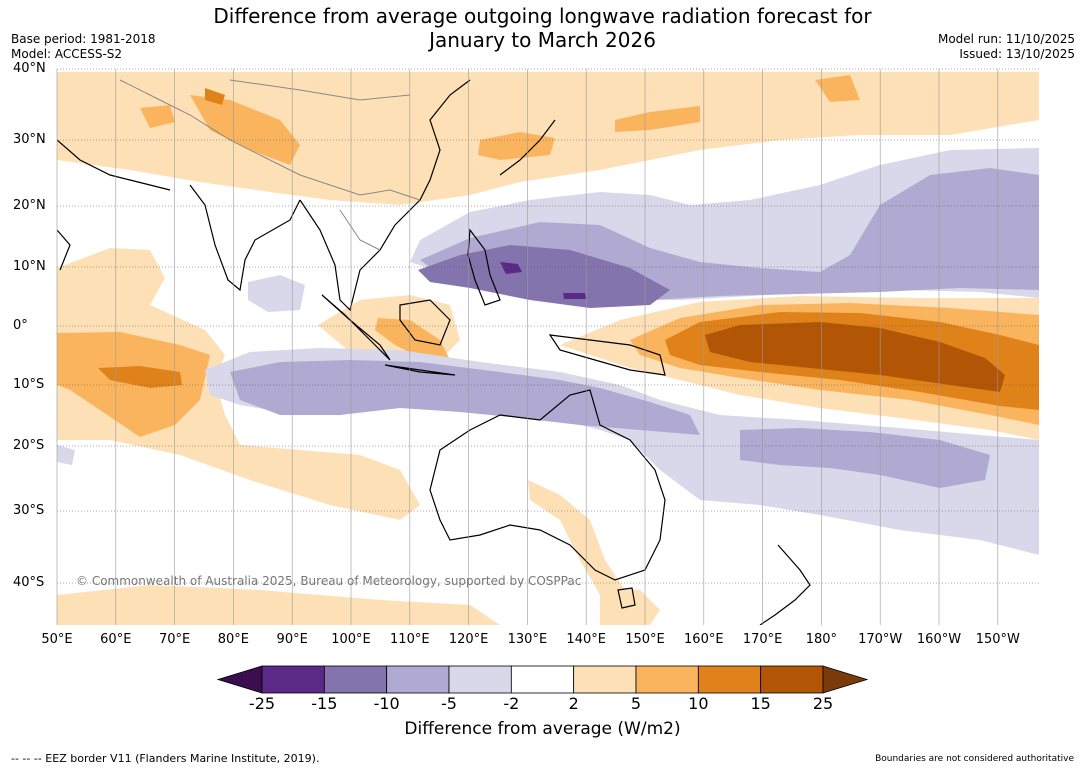 This screenshot has height=770, width=1085. I want to click on latitude-label: 10°S, so click(29, 384).